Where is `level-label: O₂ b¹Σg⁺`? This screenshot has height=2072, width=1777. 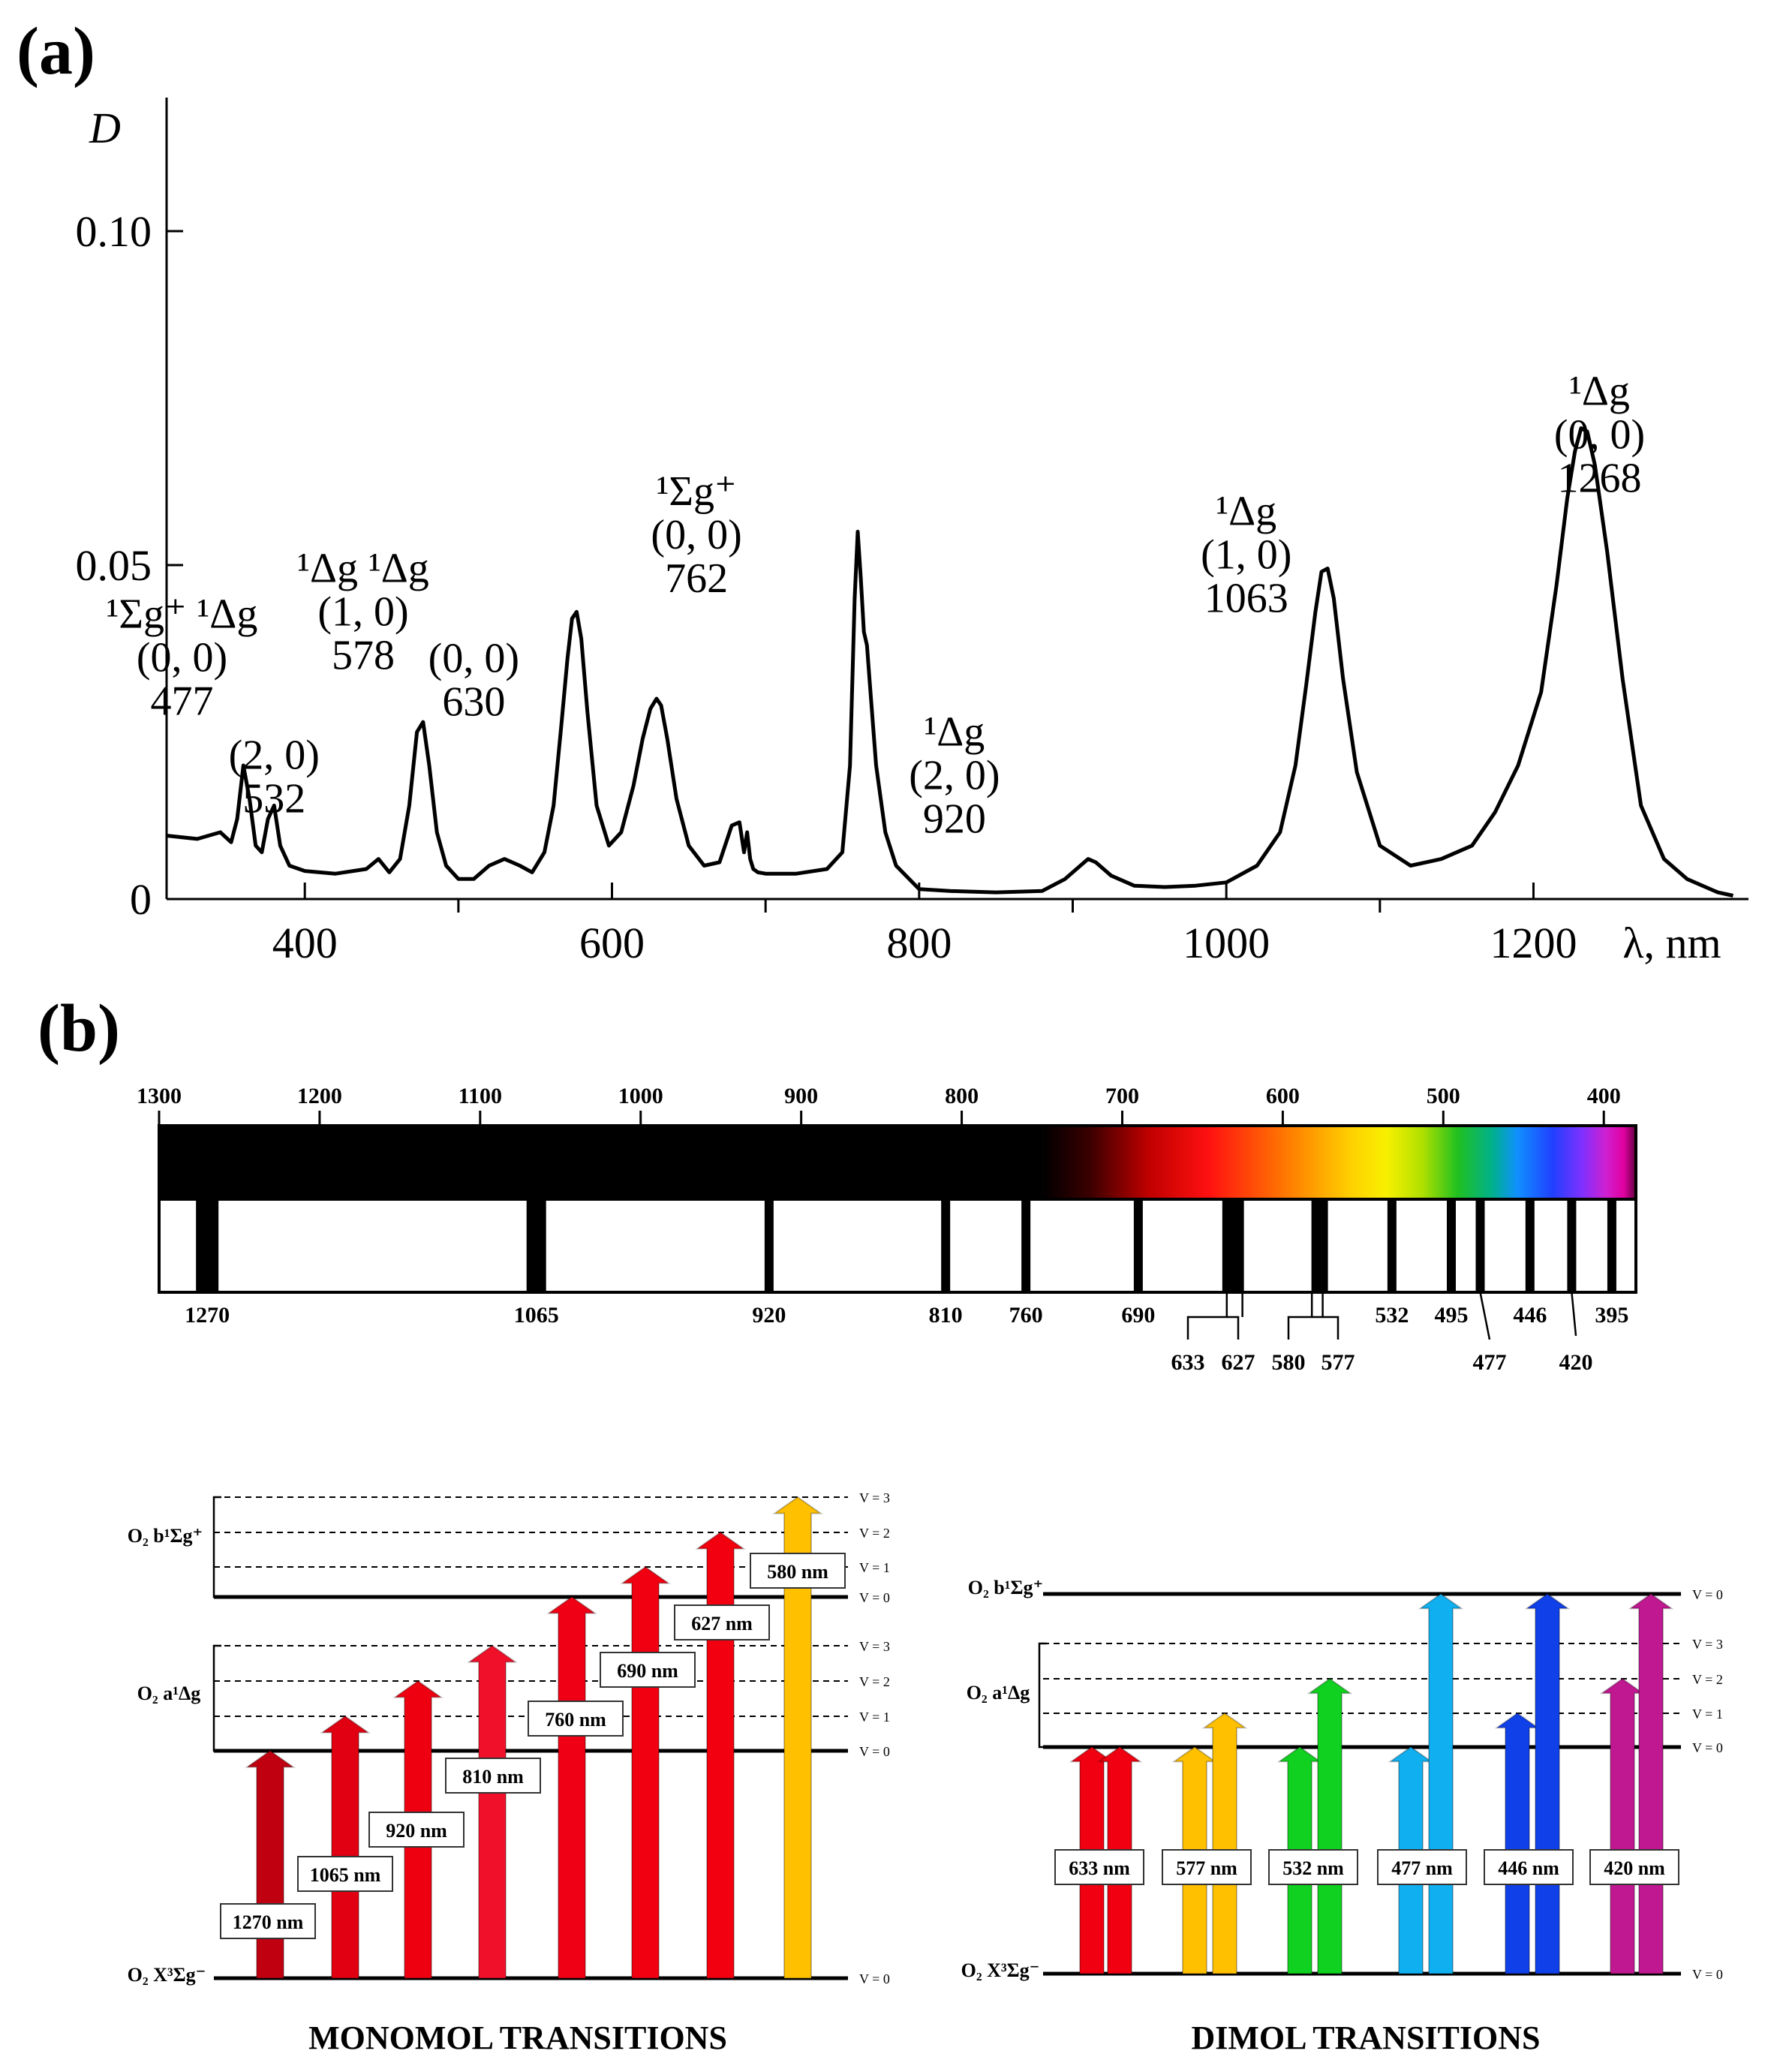
level-label: O₂ b¹Σg⁺ is located at coordinates (1006, 1588).